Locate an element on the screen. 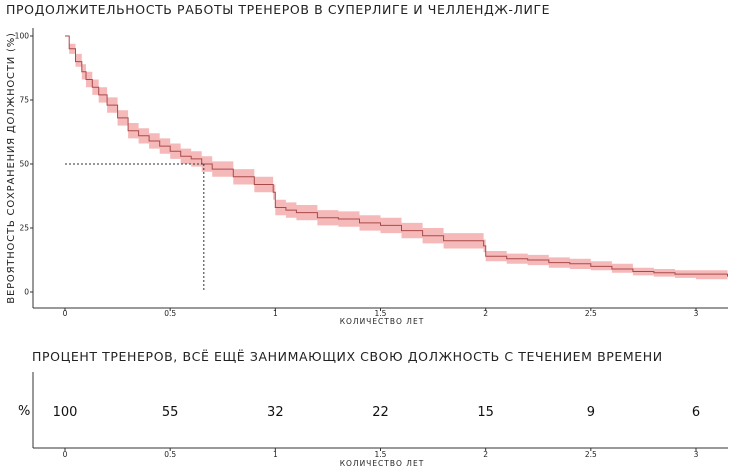 This screenshot has width=730, height=474. y-tick-label: 25 is located at coordinates (24, 228).